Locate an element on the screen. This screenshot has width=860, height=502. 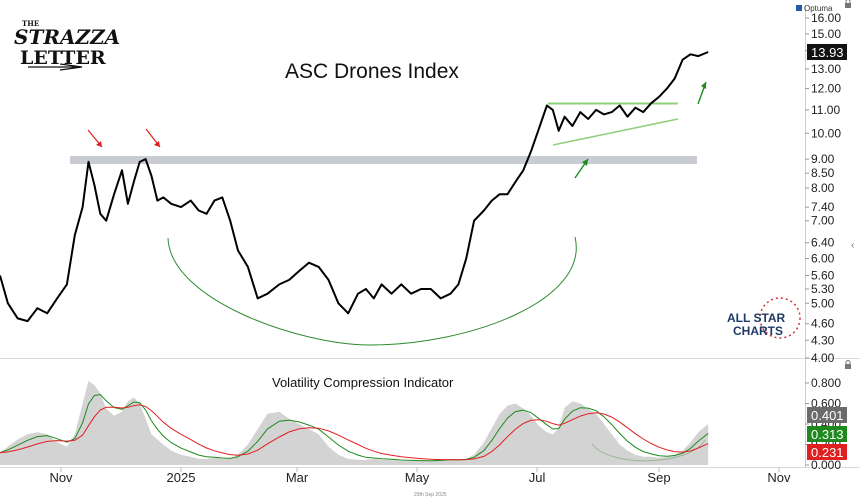
x-tick-label: Sep is located at coordinates (658, 477).